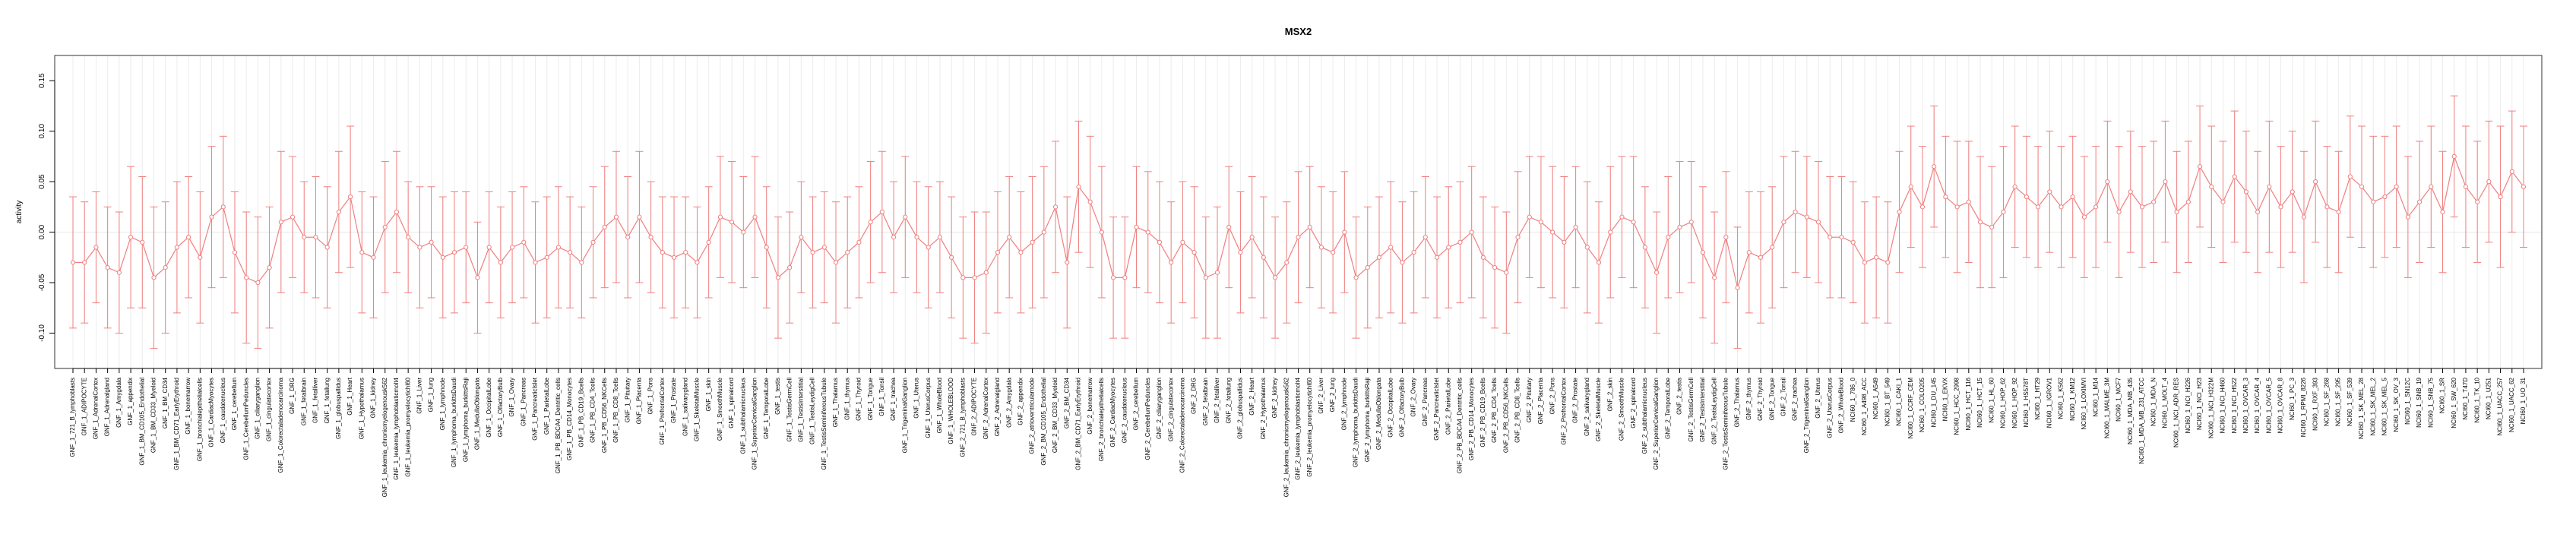 The width and height of the screenshot is (2576, 547). What do you see at coordinates (1668, 407) in the screenshot?
I see `x-tick-label: GNF_2_TemporalLobe` at bounding box center [1668, 407].